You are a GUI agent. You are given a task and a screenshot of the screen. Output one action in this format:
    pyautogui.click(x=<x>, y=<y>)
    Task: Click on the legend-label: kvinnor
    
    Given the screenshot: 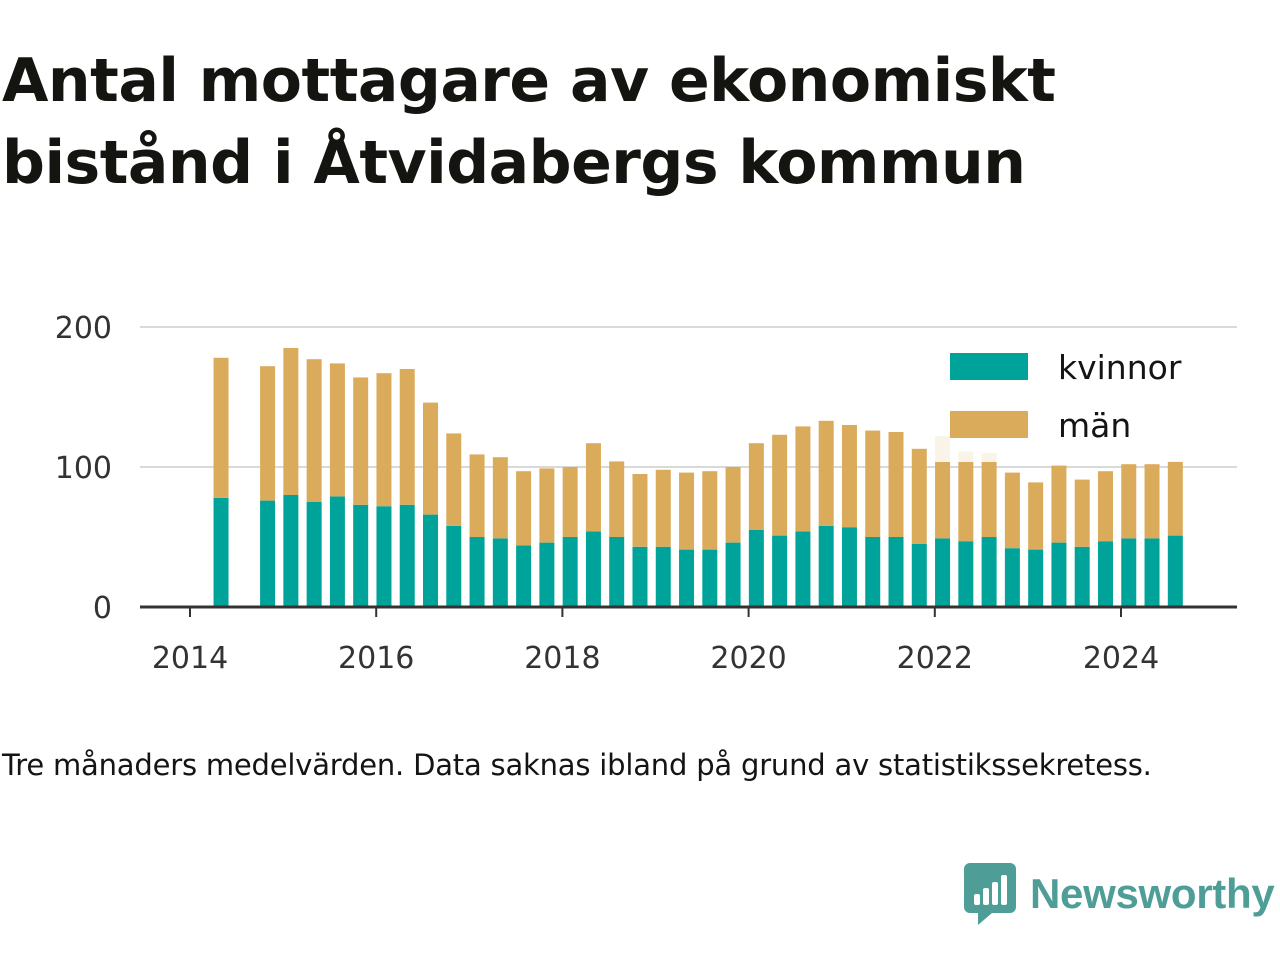 What is the action you would take?
    pyautogui.click(x=1120, y=367)
    